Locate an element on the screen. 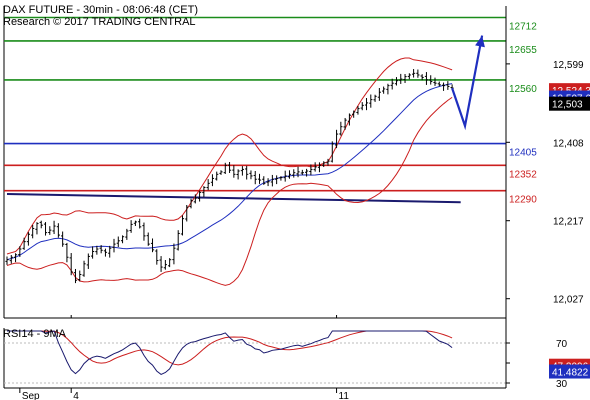  rsi-line is located at coordinates (230, 352).